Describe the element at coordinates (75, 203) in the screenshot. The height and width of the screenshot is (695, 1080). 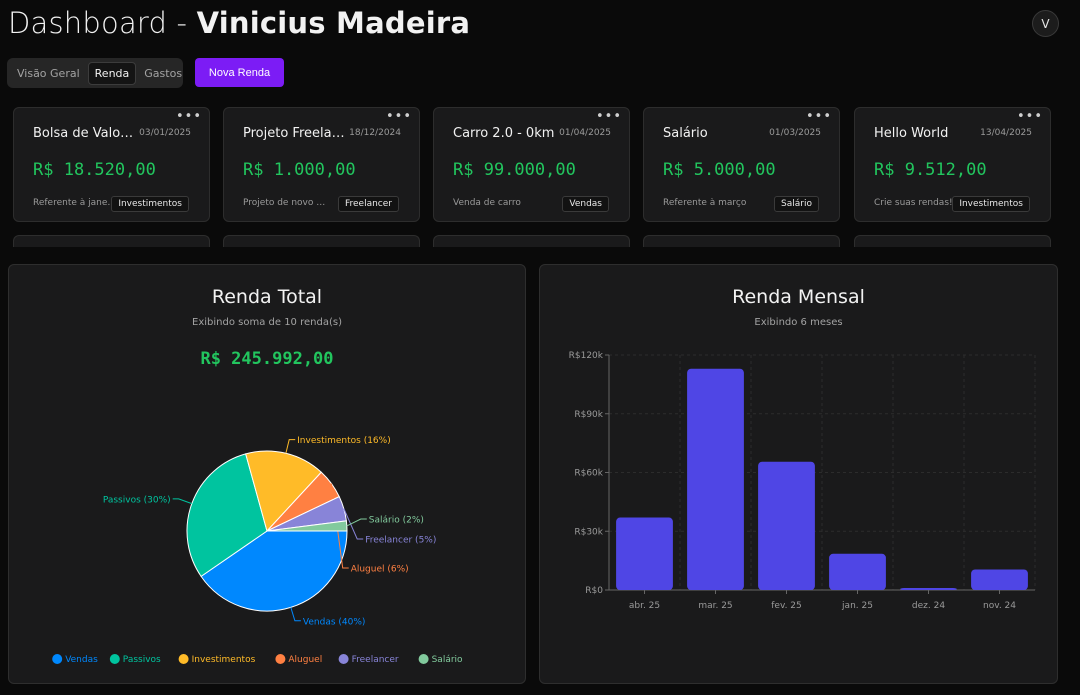
I see `card-description: Referente à janeiro` at that location.